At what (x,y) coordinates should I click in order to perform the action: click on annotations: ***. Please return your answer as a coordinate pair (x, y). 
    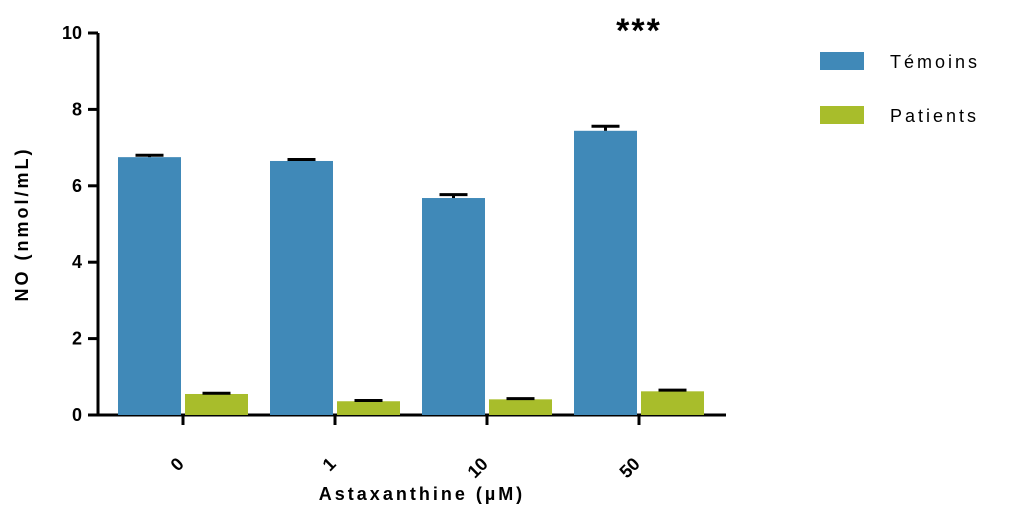
    Looking at the image, I should click on (639, 31).